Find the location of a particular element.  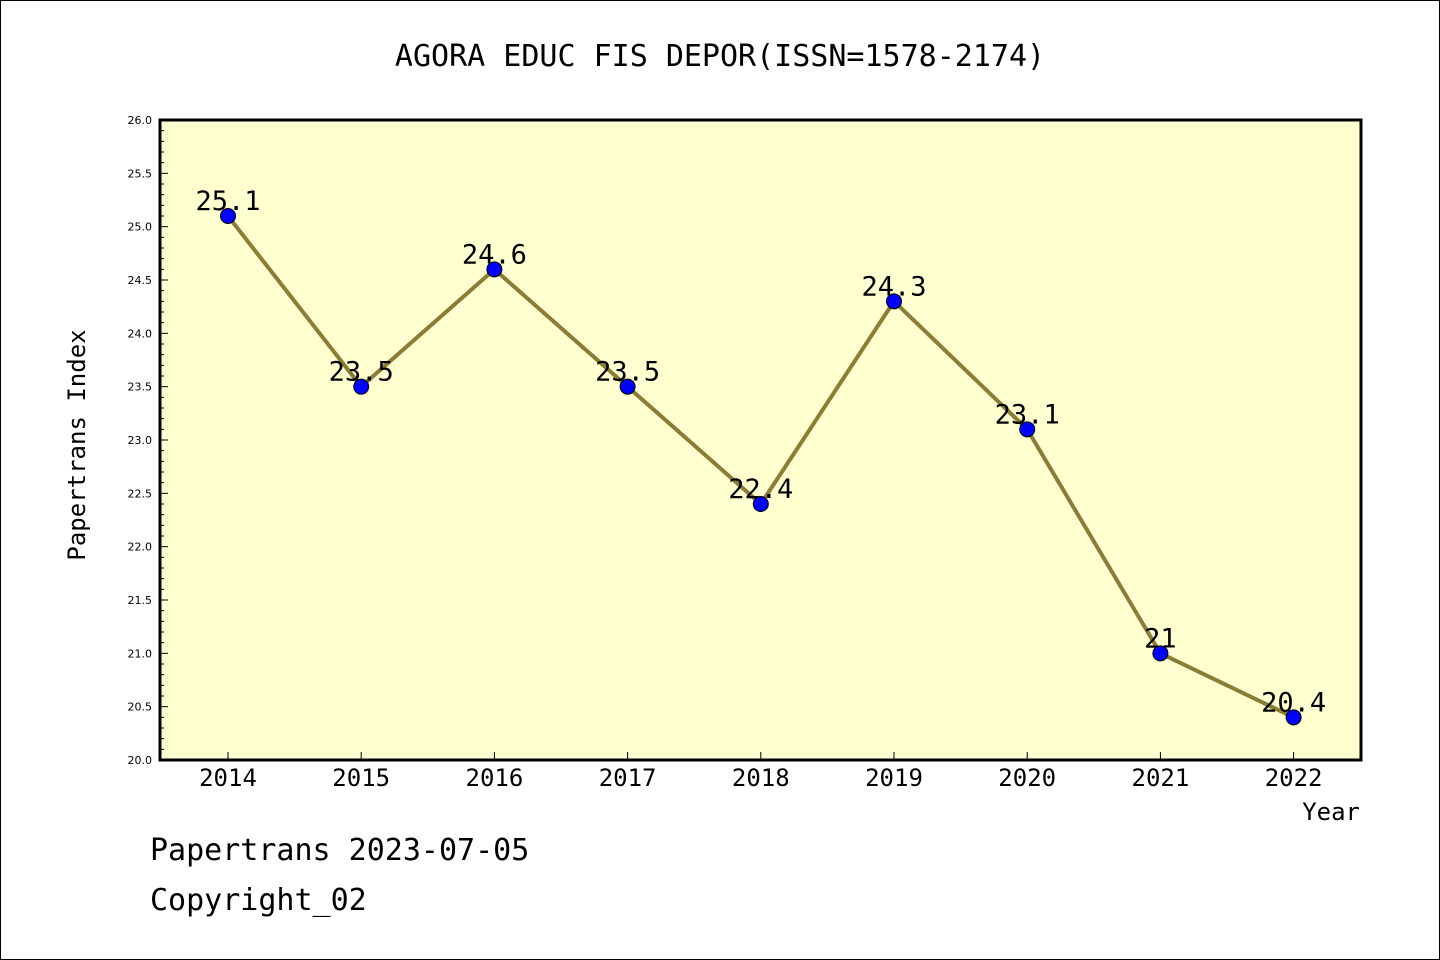

y-axis-label: Papertrans Index is located at coordinates (77, 444).